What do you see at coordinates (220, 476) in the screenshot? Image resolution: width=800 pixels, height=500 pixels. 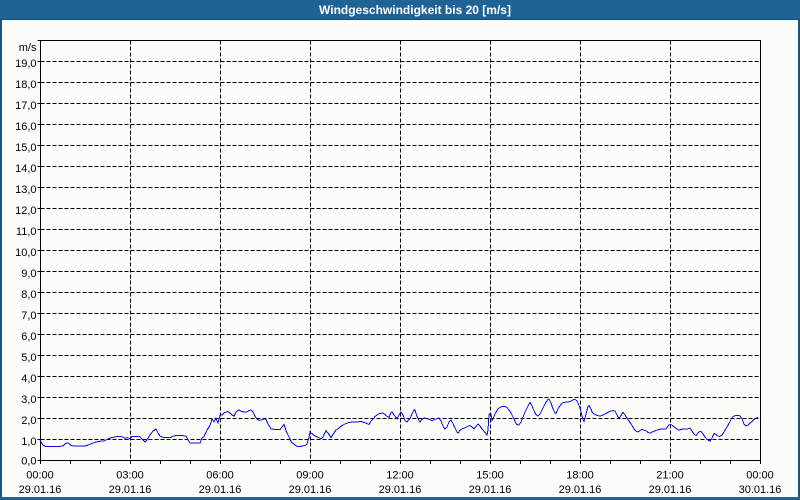 I see `svg-text: 06:00` at bounding box center [220, 476].